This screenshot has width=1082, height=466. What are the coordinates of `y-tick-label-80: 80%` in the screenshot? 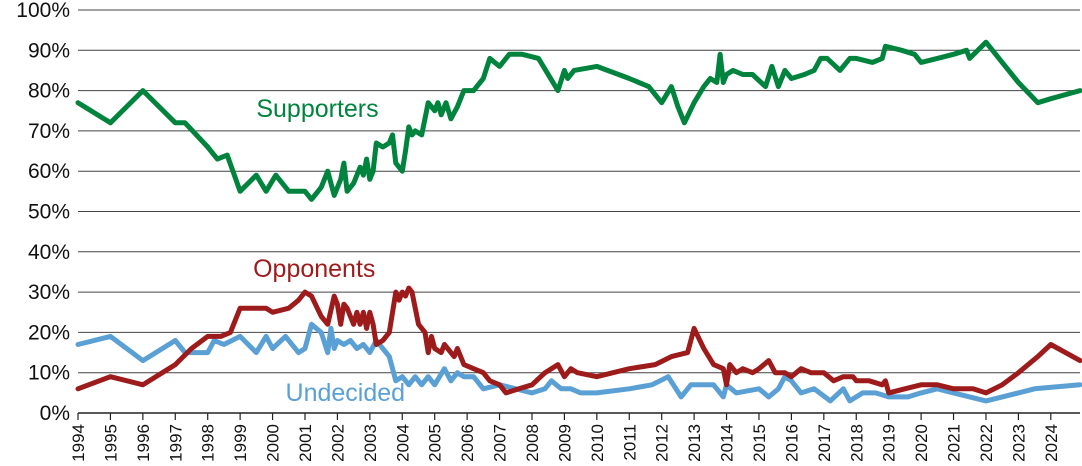 It's located at (49, 91).